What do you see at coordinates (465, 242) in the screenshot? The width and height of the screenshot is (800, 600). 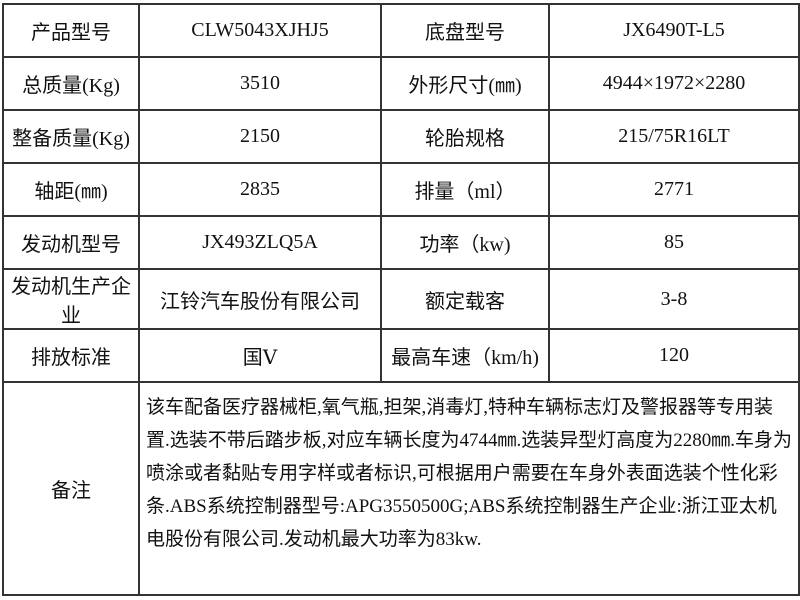 I see `spec-label: 功率（kw)` at bounding box center [465, 242].